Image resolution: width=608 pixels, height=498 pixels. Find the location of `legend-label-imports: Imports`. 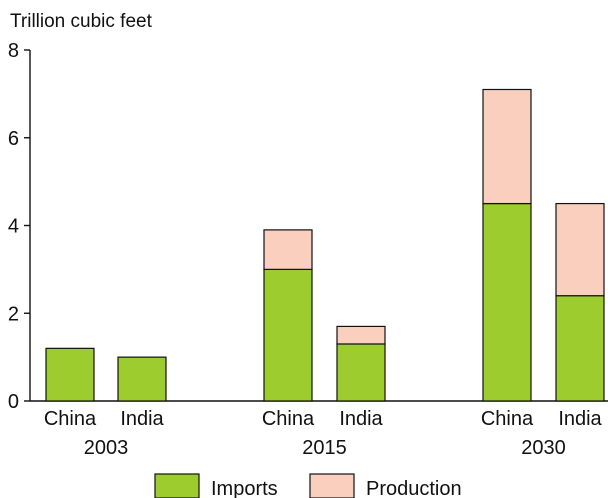

legend-label-imports: Imports is located at coordinates (244, 488).